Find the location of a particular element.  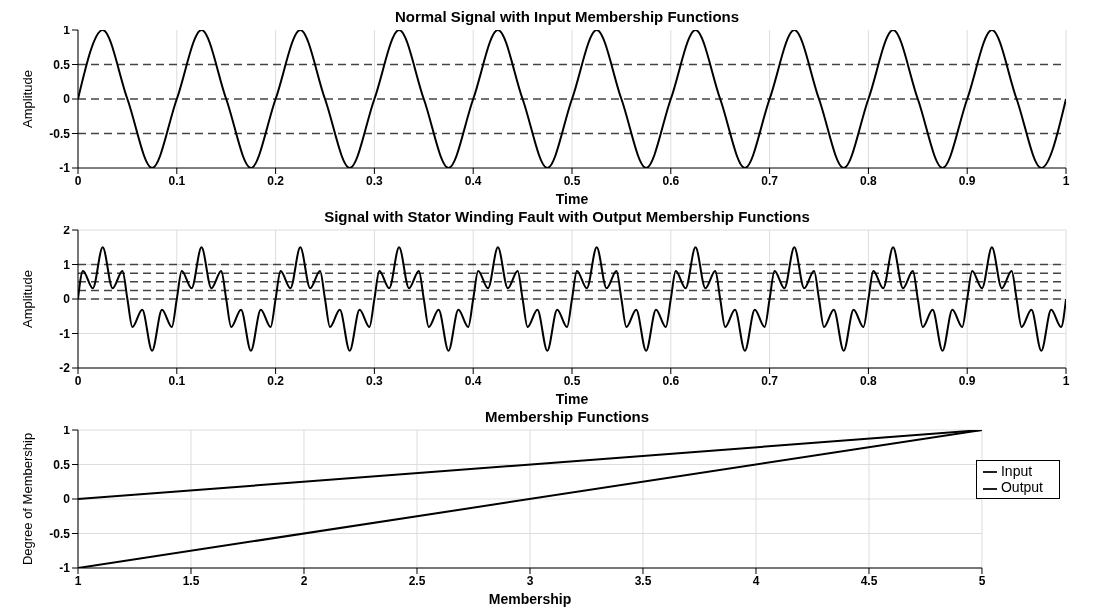

y-tick-label: 2 is located at coordinates (67, 230).